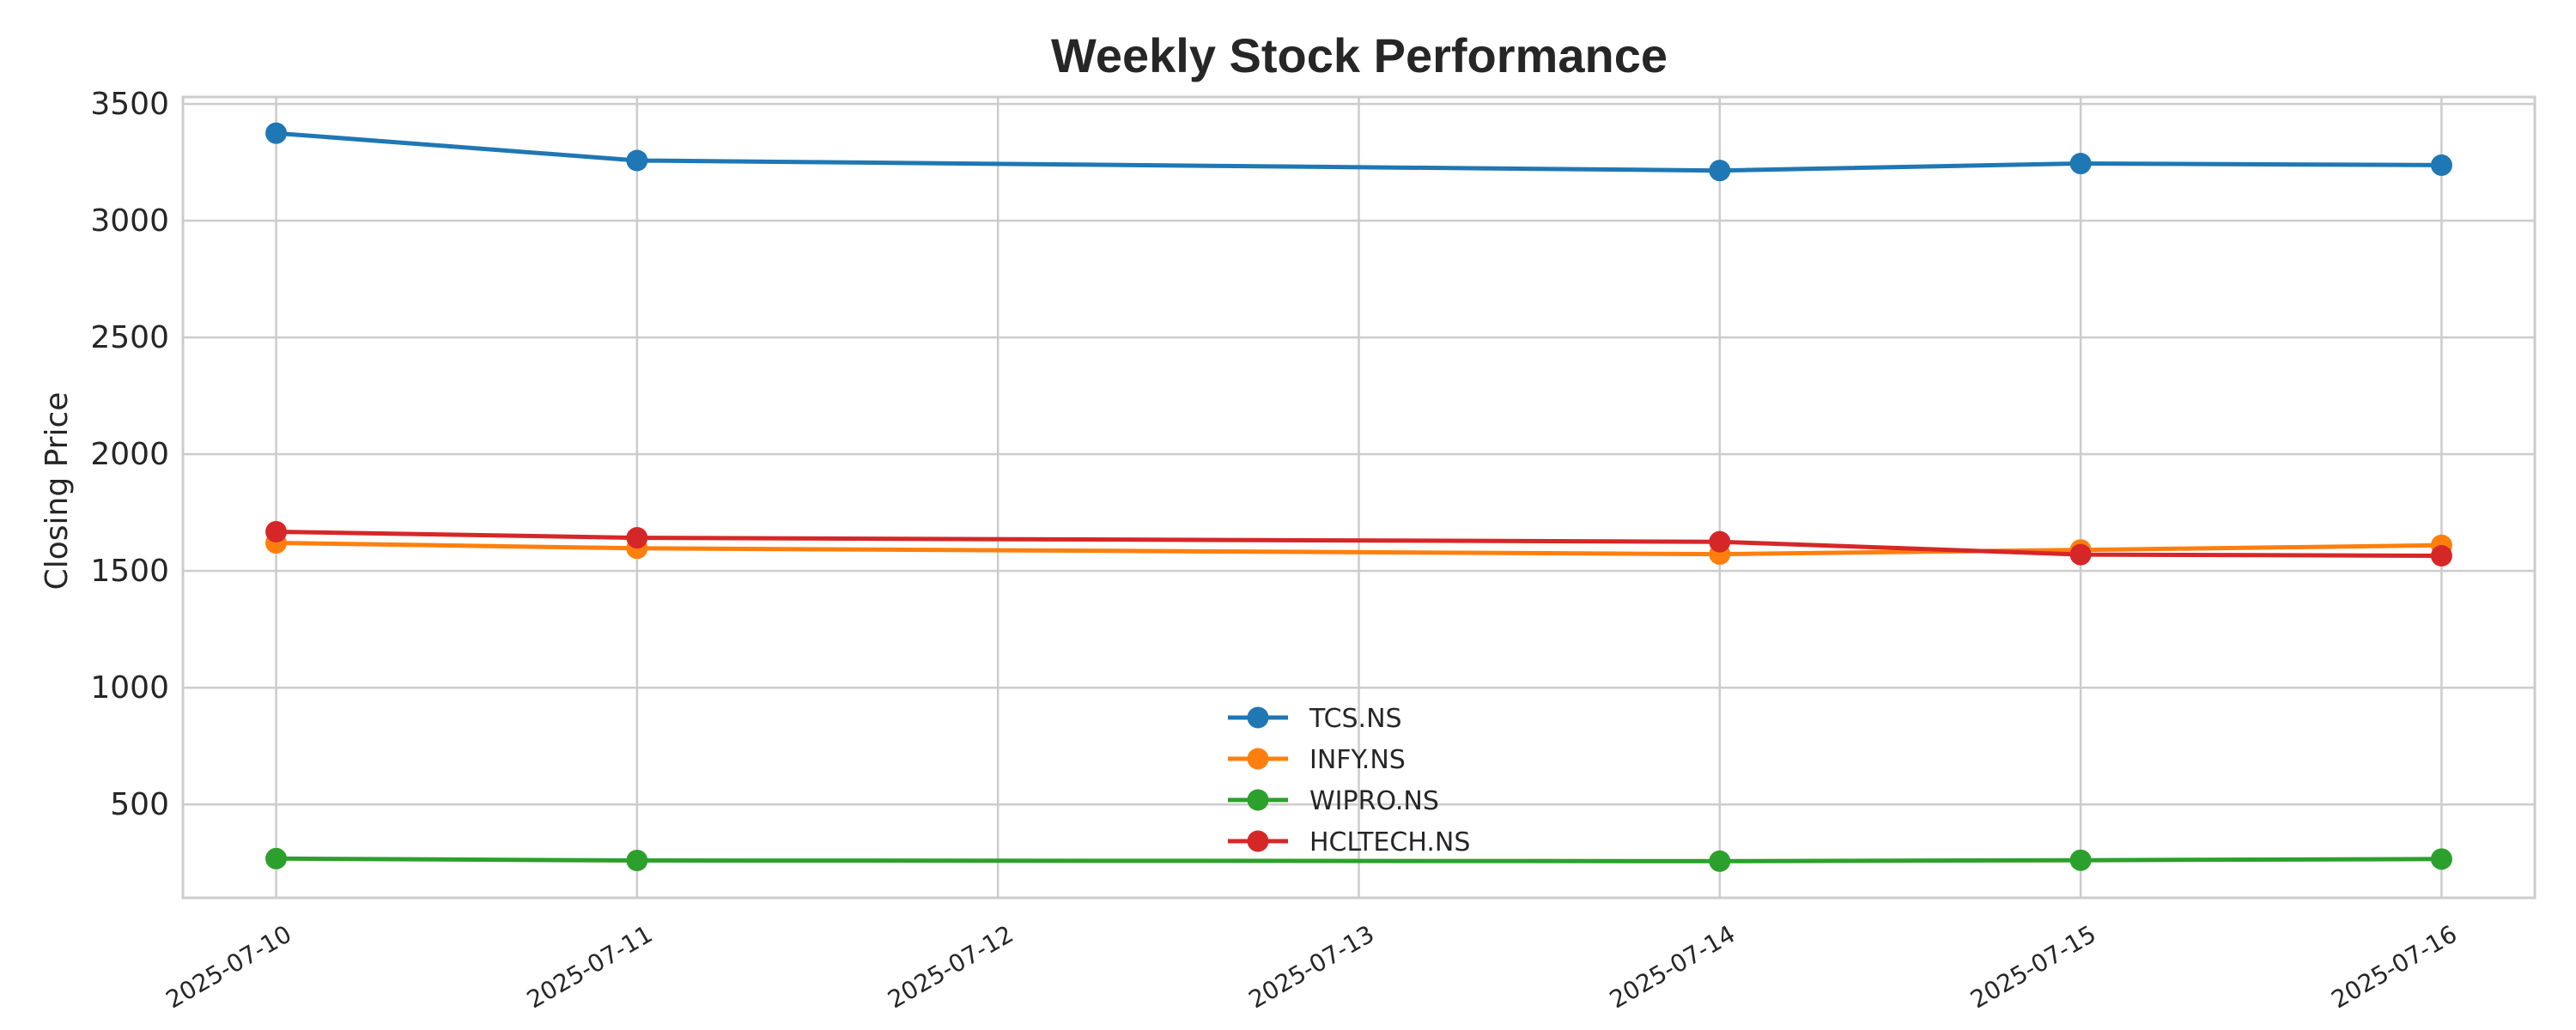 This screenshot has height=1030, width=2576. I want to click on series-line, so click(1359, 859).